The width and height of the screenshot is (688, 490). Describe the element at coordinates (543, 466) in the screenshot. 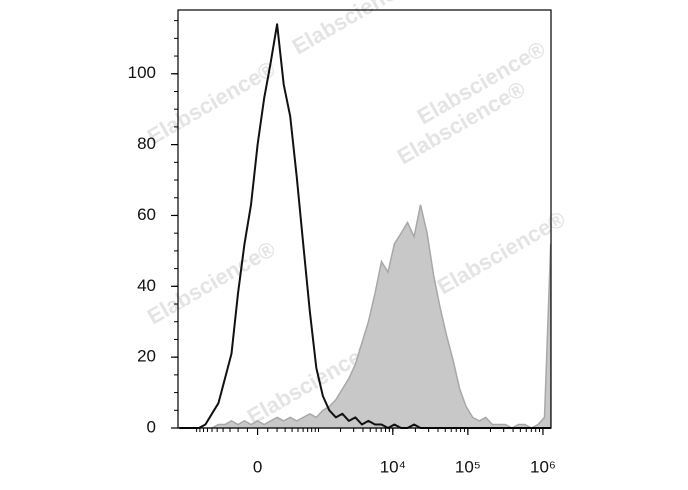

I see `x-tick-label: 10⁶` at that location.